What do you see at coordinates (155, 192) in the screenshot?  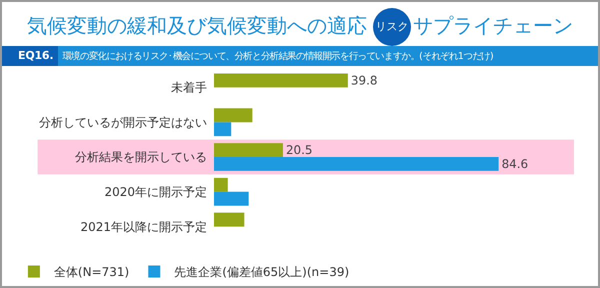 I see `y-tick-label: 2020年に開示予定` at bounding box center [155, 192].